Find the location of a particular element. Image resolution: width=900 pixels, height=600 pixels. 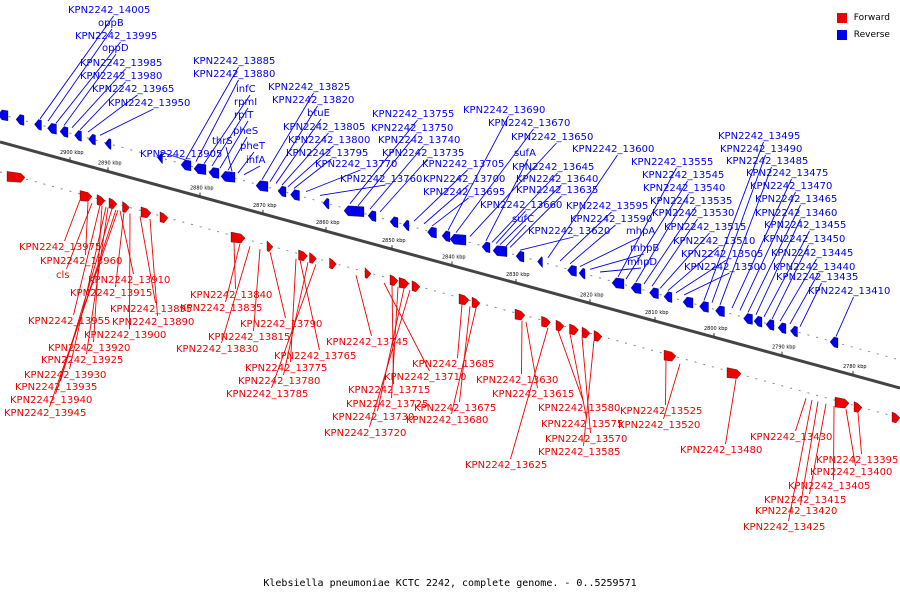

forward-gene-label: KPN2242_13925 is located at coordinates (82, 360).